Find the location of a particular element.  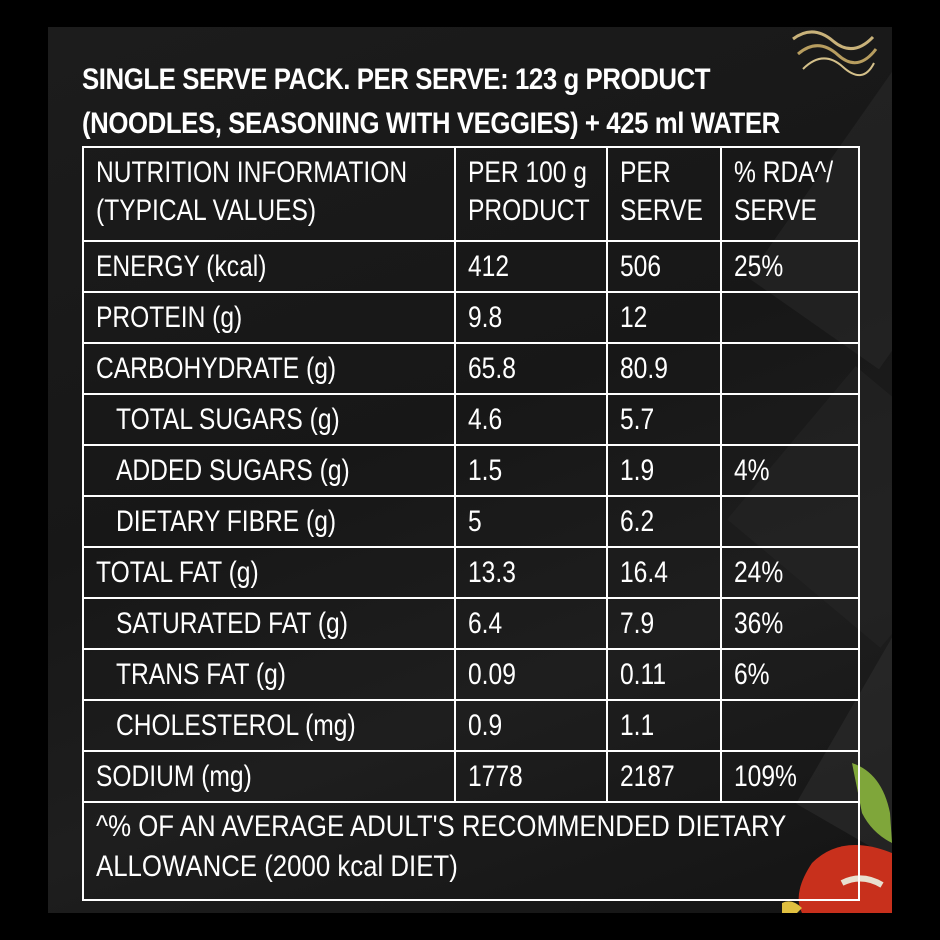

nutrient-name: TOTAL FAT (g) is located at coordinates (269, 572).